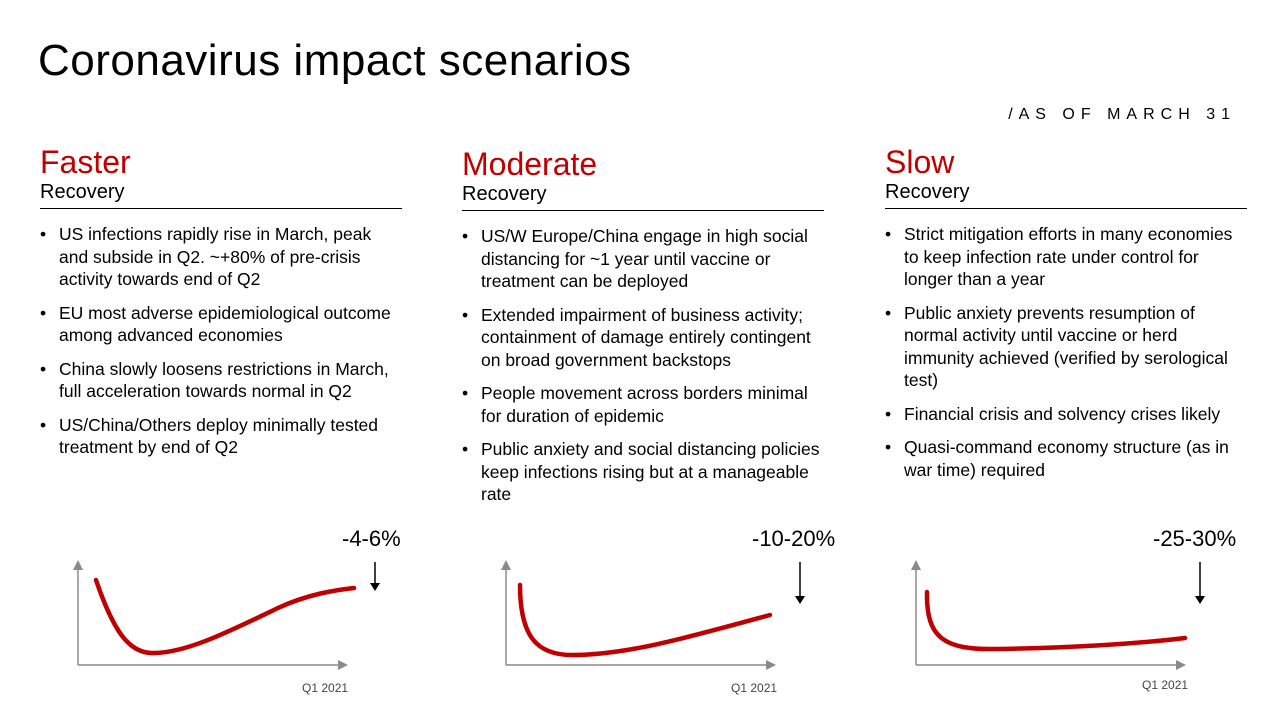  Describe the element at coordinates (335, 60) in the screenshot. I see `page-title: Coronavirus impact scenarios` at that location.